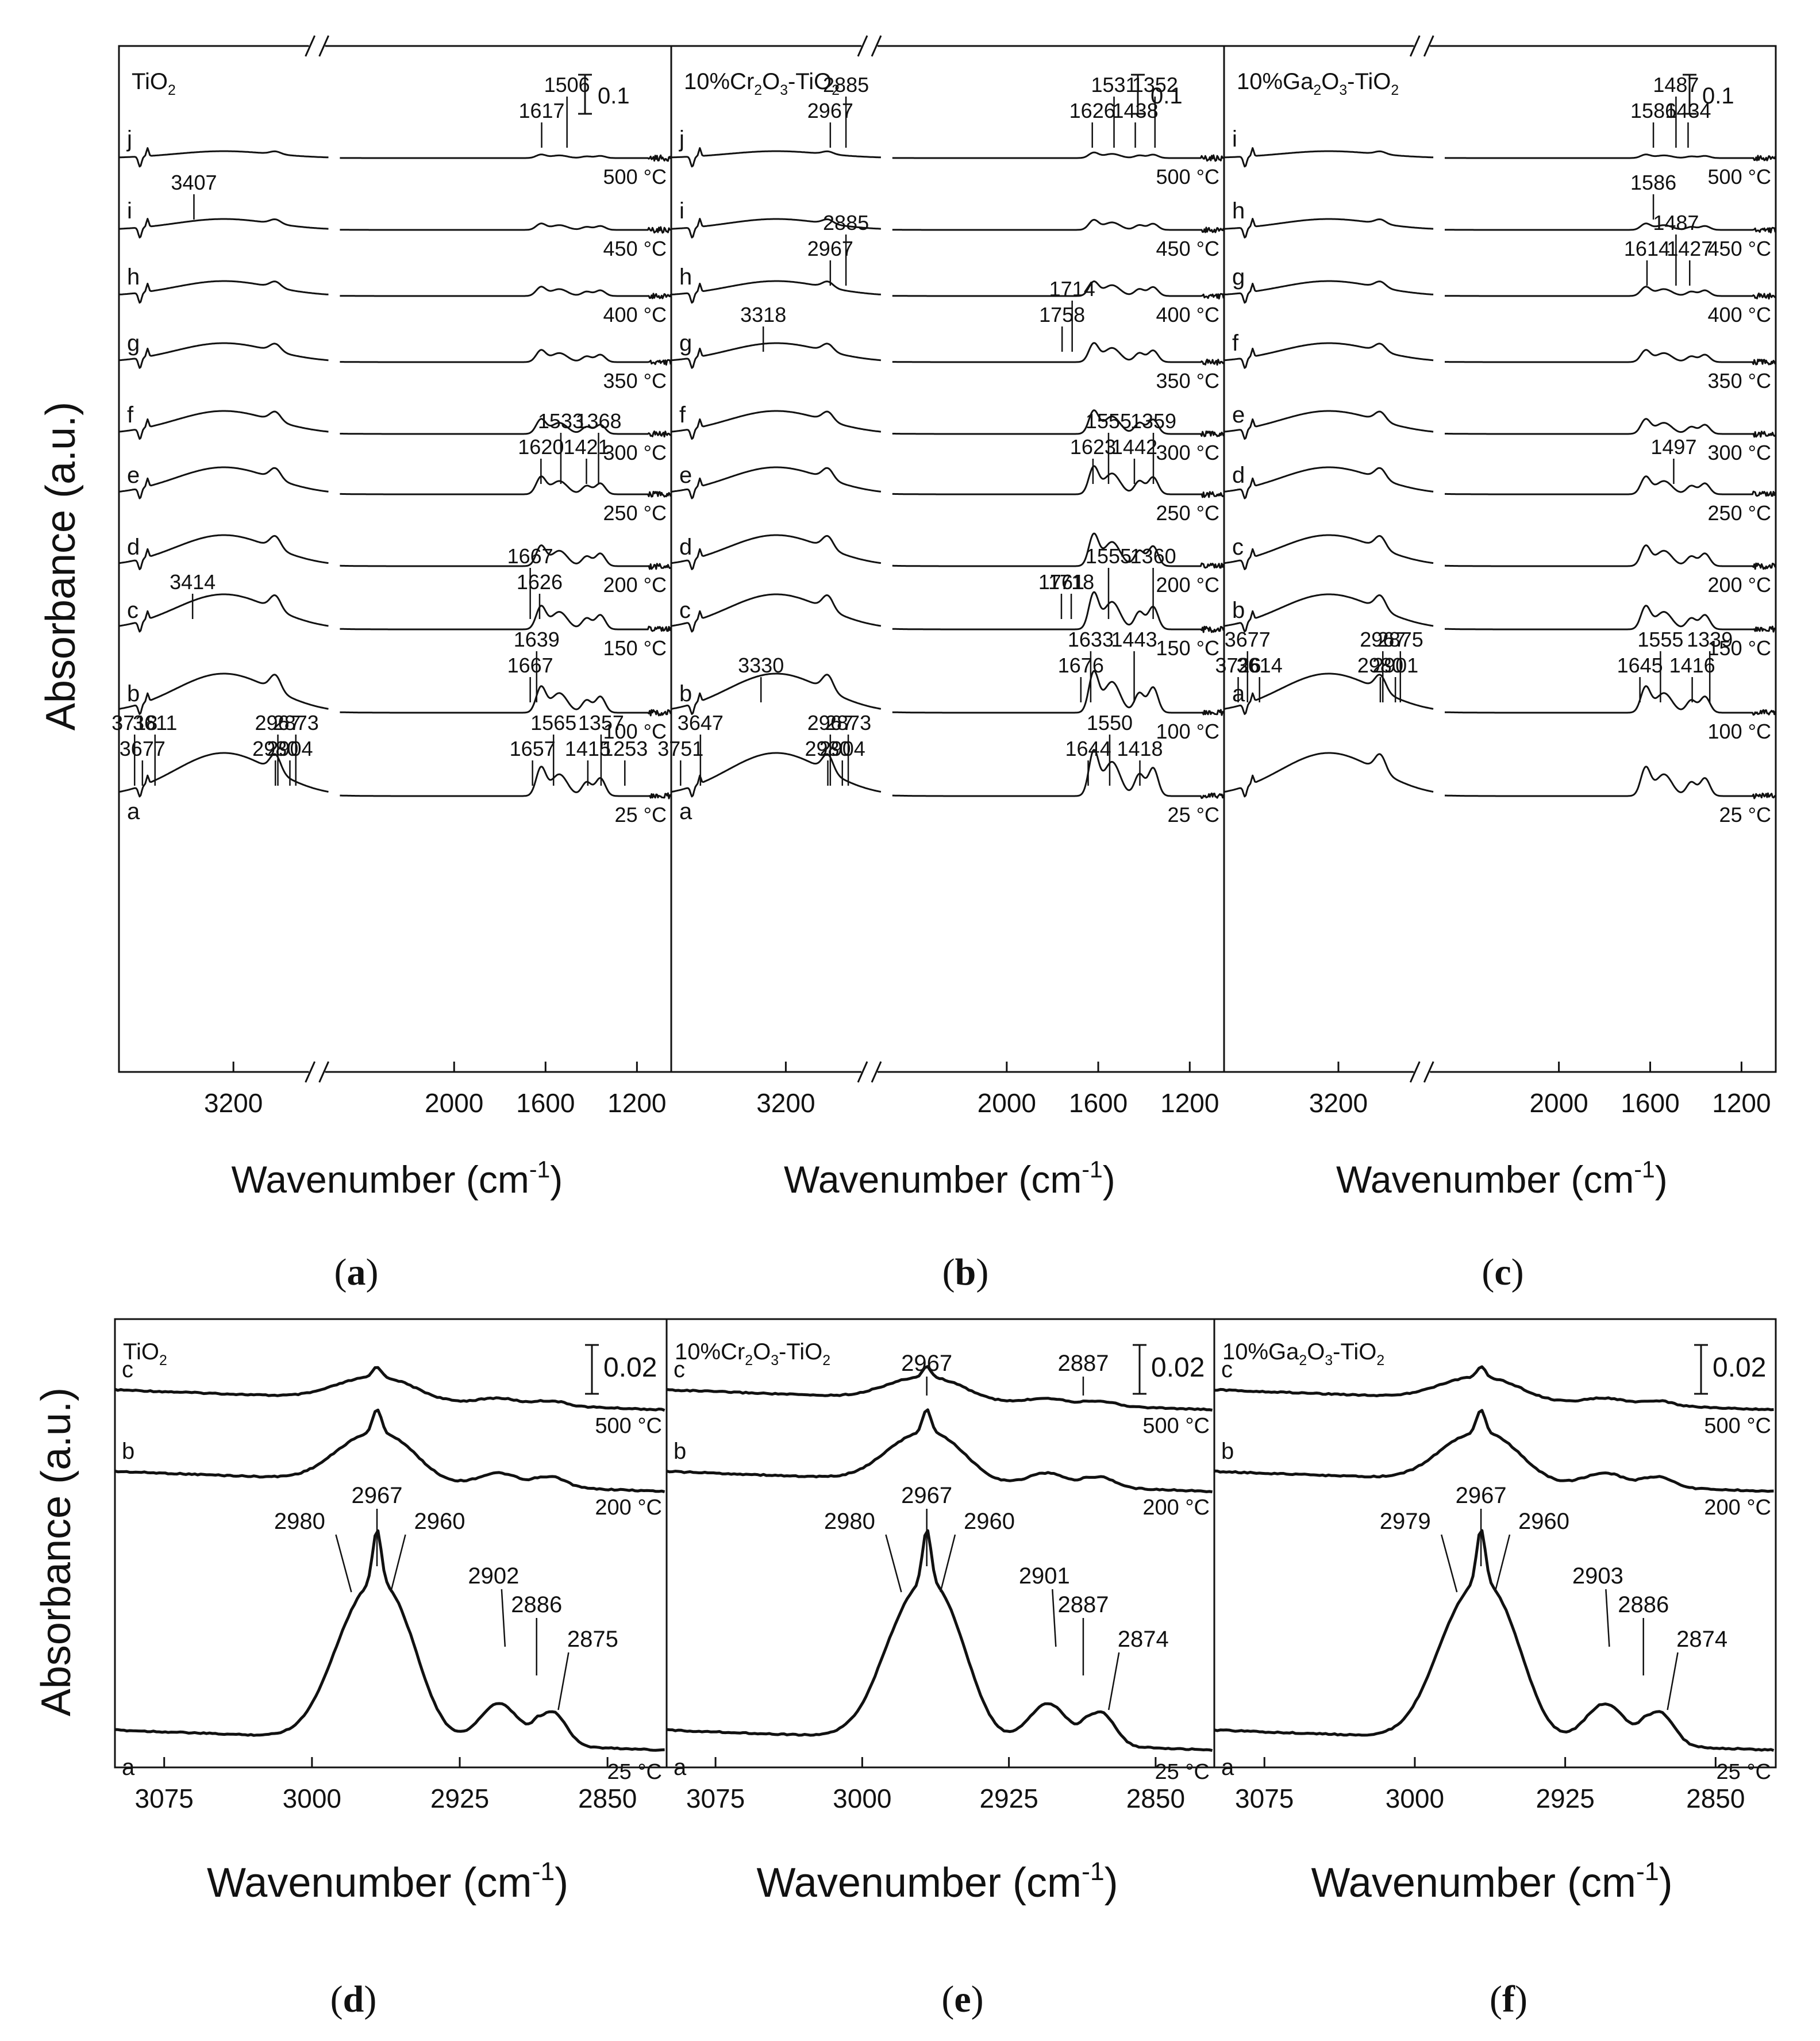 The height and width of the screenshot is (2041, 1820). I want to click on x-tick-label: 3075, so click(715, 1798).